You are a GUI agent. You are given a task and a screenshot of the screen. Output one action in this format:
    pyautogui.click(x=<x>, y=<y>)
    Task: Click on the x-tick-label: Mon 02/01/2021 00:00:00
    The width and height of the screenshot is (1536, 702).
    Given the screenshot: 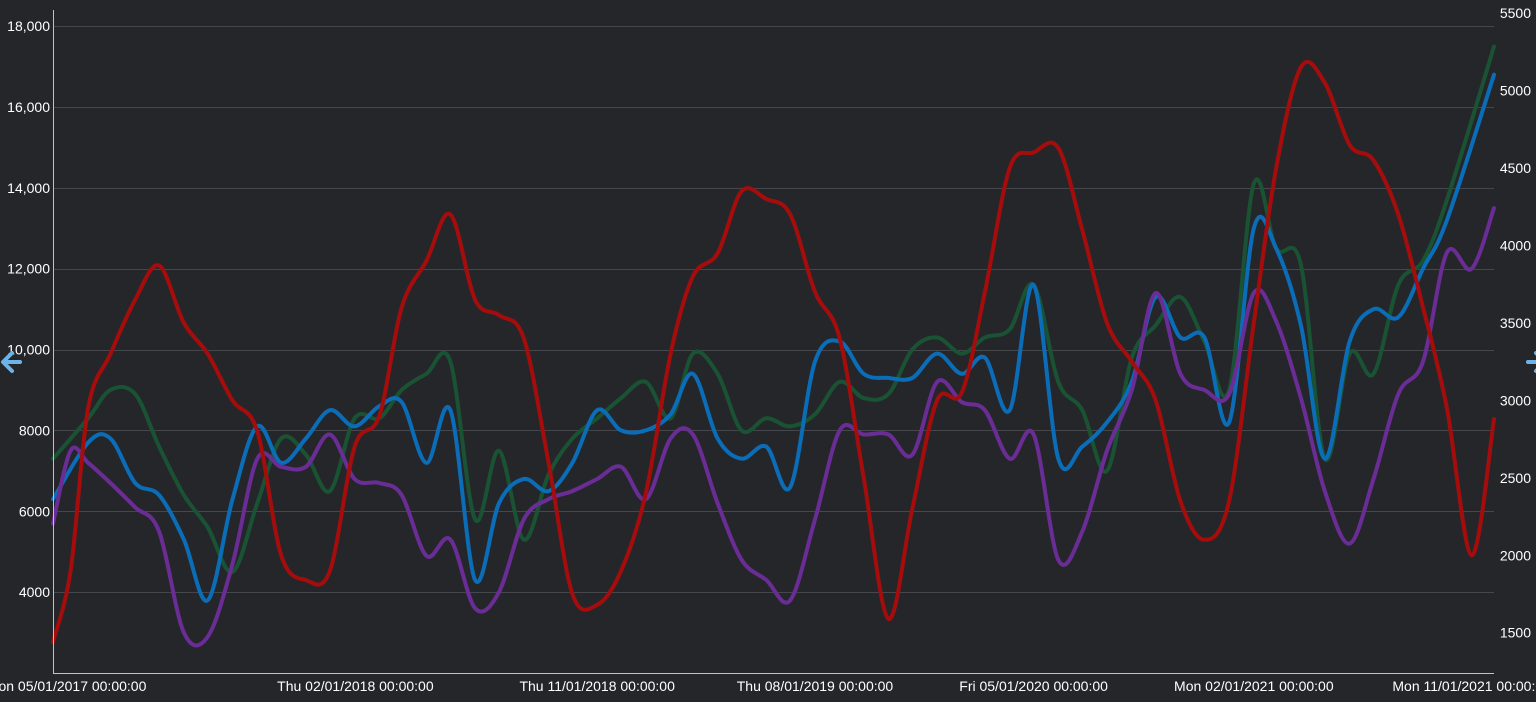 What is the action you would take?
    pyautogui.click(x=1254, y=686)
    